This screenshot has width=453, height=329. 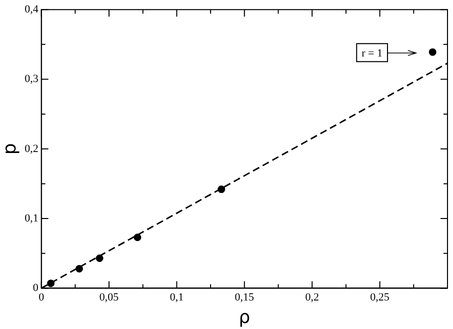 What do you see at coordinates (177, 298) in the screenshot?
I see `x-tick-label: 0,1` at bounding box center [177, 298].